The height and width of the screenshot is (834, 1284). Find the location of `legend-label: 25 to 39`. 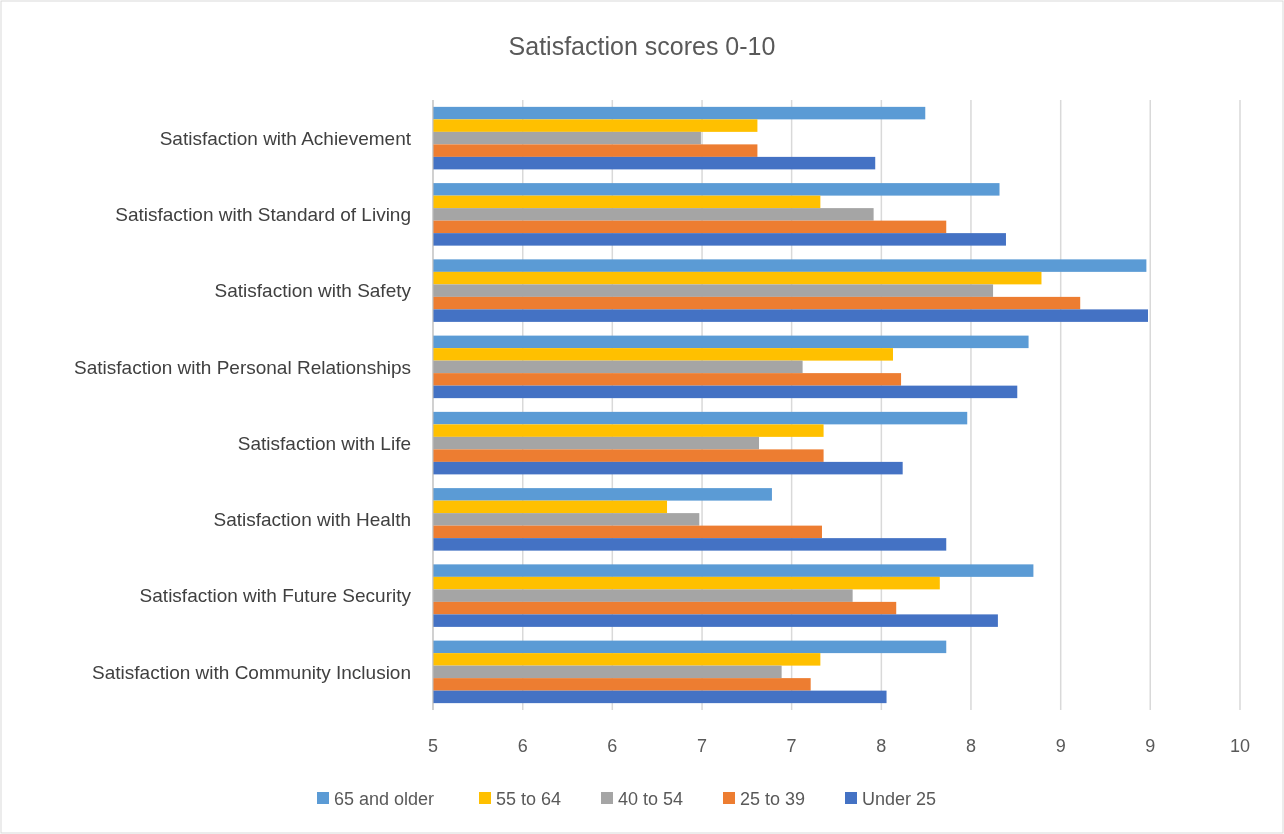

legend-label: 25 to 39 is located at coordinates (773, 799).